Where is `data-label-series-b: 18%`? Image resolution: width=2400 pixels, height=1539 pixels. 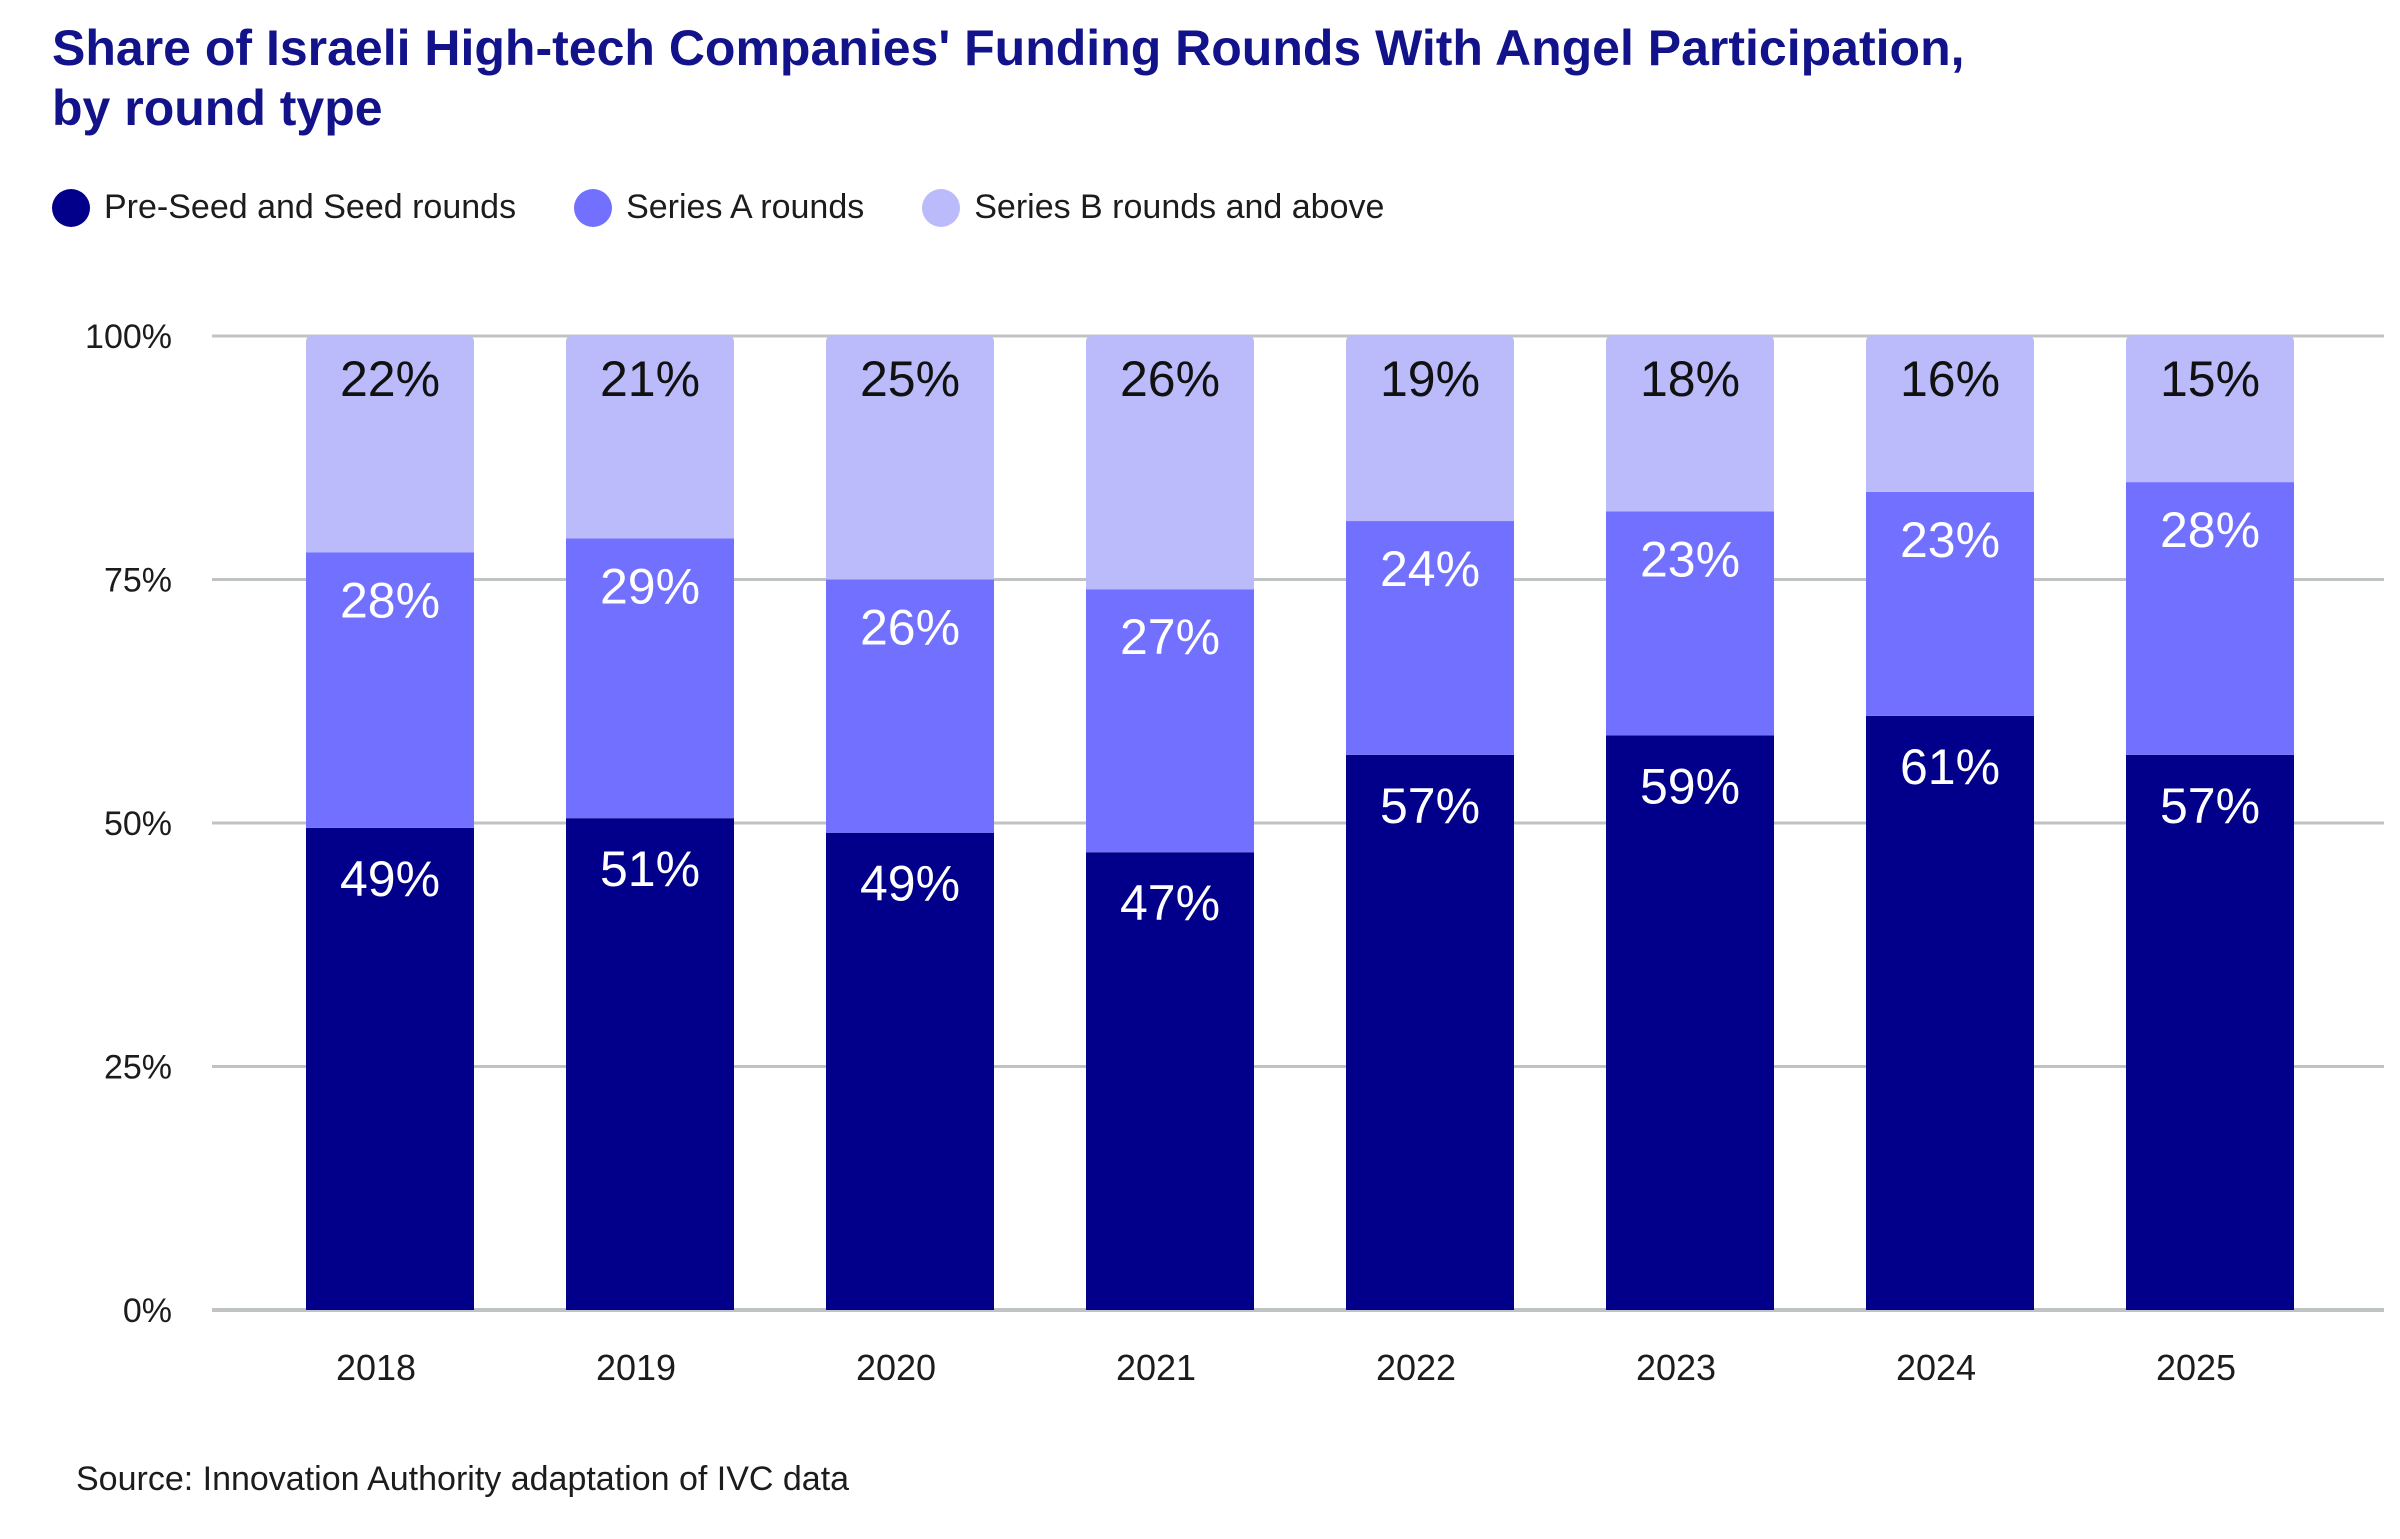
data-label-series-b: 18% is located at coordinates (1690, 379).